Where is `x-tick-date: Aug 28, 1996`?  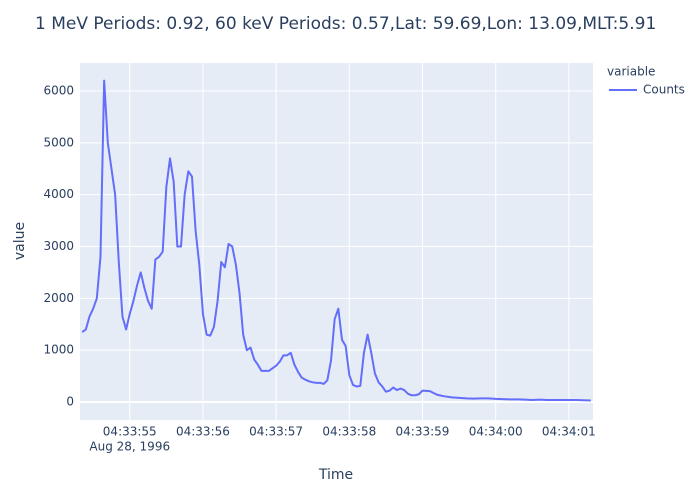
x-tick-date: Aug 28, 1996 is located at coordinates (129, 447).